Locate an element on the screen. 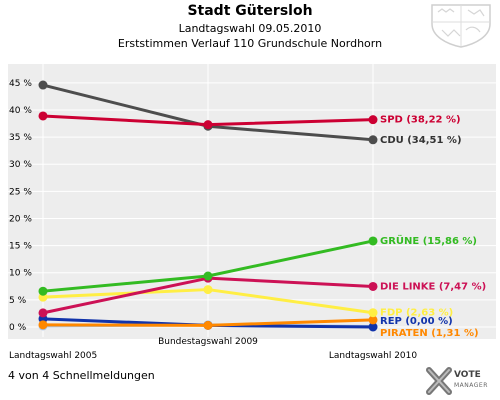 This screenshot has width=500, height=400. logo-wordmark: VOTE is located at coordinates (467, 375).